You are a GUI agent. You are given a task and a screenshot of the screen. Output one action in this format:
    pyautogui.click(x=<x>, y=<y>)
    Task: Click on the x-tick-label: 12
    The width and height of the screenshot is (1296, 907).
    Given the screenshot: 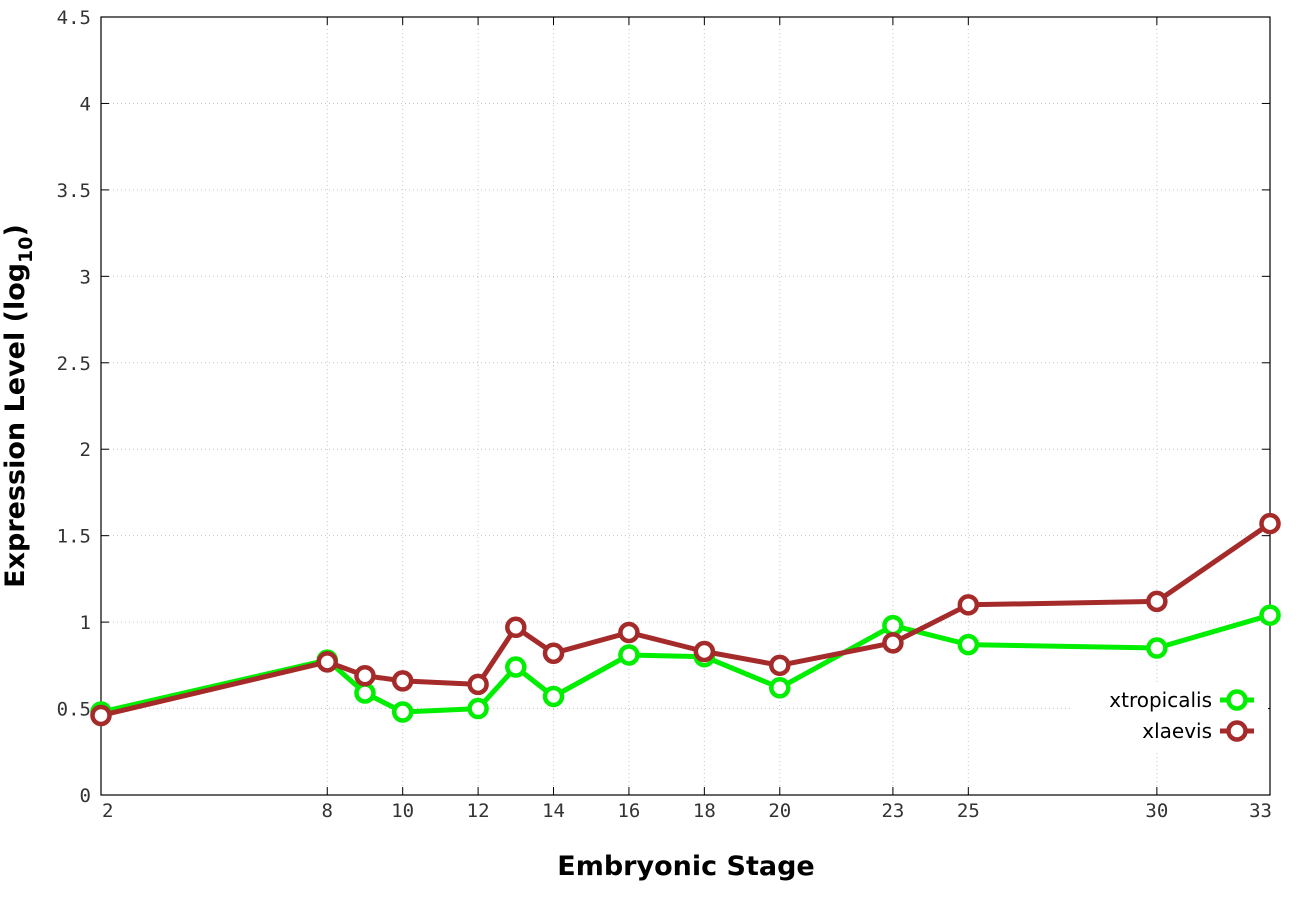 What is the action you would take?
    pyautogui.click(x=478, y=811)
    